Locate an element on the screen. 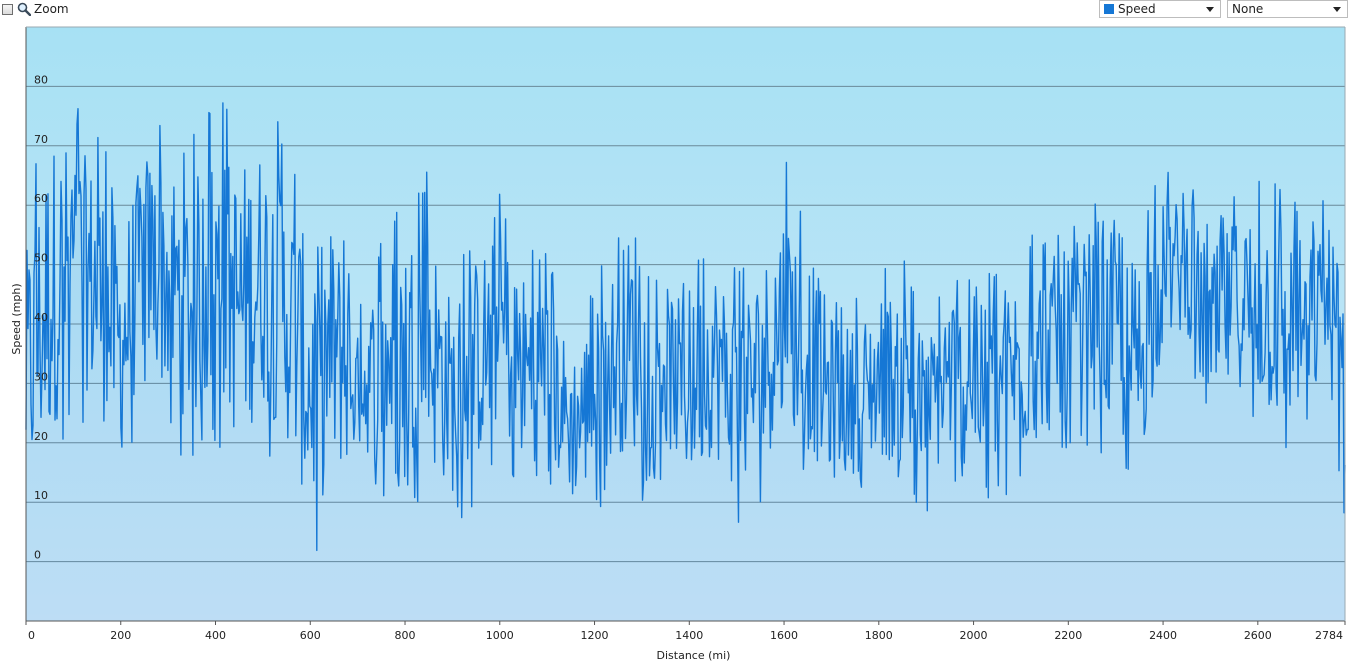 The image size is (1350, 665). y-tick-label: 0 is located at coordinates (37, 555).